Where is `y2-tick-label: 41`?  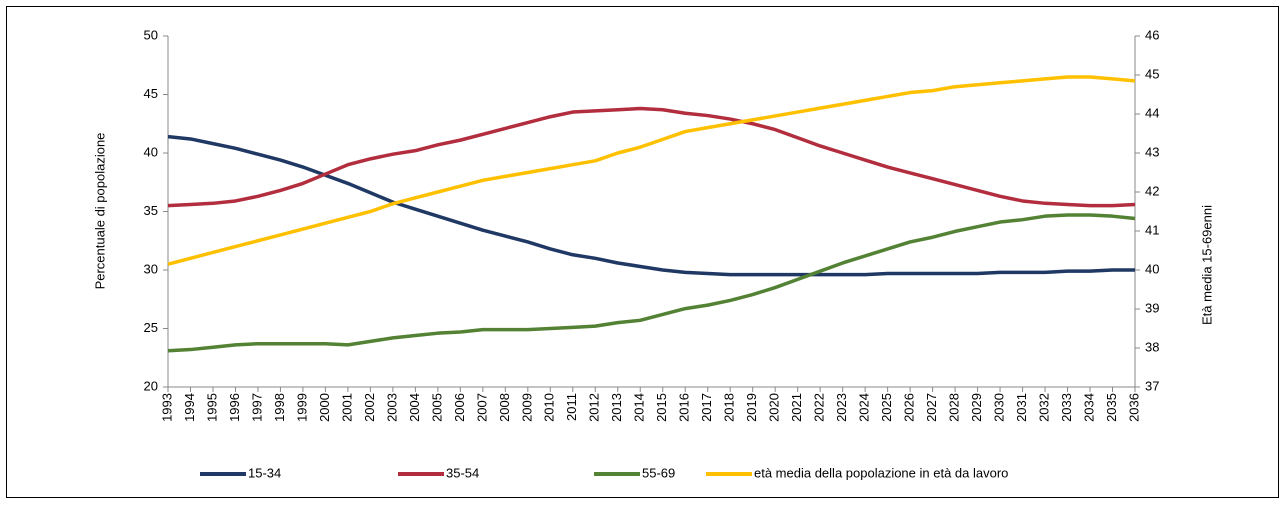
y2-tick-label: 41 is located at coordinates (1152, 229).